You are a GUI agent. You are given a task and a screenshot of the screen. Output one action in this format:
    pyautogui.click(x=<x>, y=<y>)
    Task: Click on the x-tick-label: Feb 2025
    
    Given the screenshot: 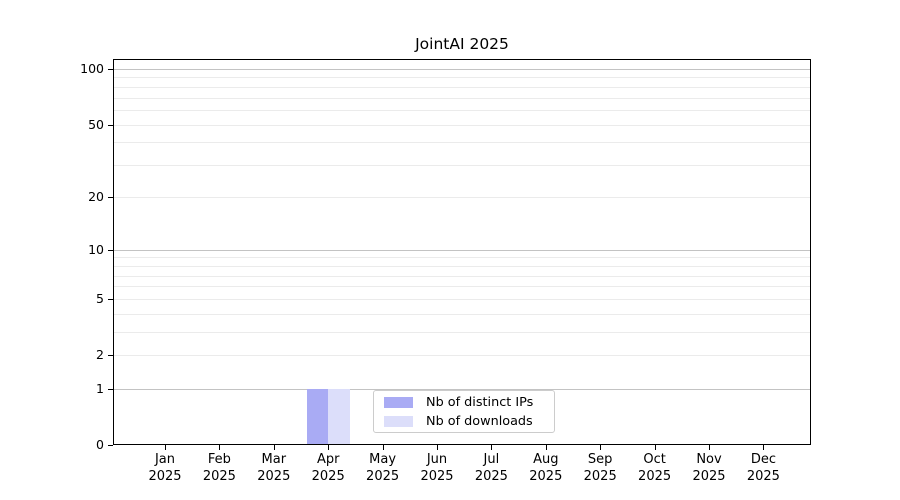 What is the action you would take?
    pyautogui.click(x=219, y=468)
    